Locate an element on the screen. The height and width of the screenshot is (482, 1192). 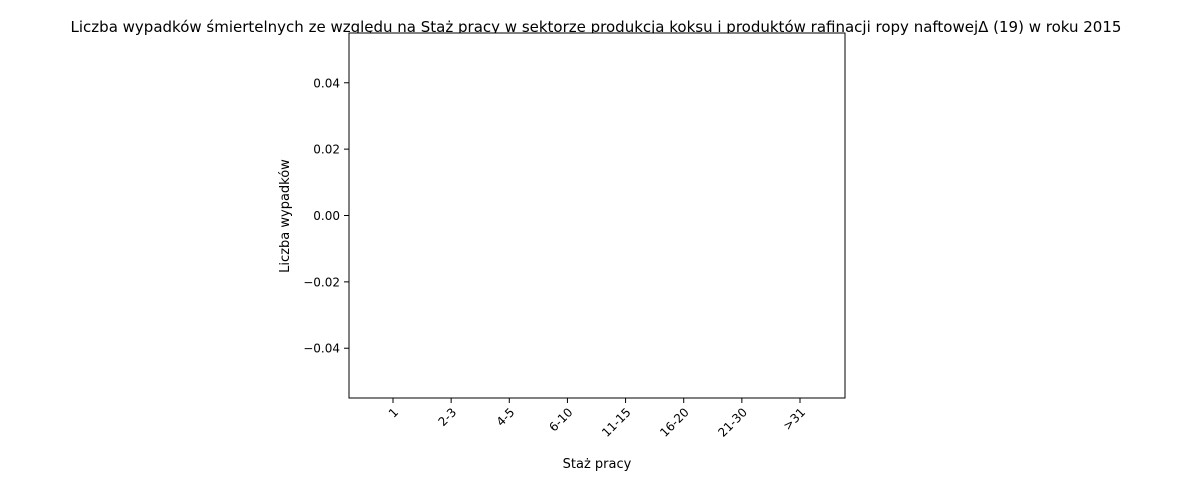
x-axis-ticks: 1 2-3 4-5 6-10 11-15 16-20 21-30 >31 is located at coordinates (597, 419).